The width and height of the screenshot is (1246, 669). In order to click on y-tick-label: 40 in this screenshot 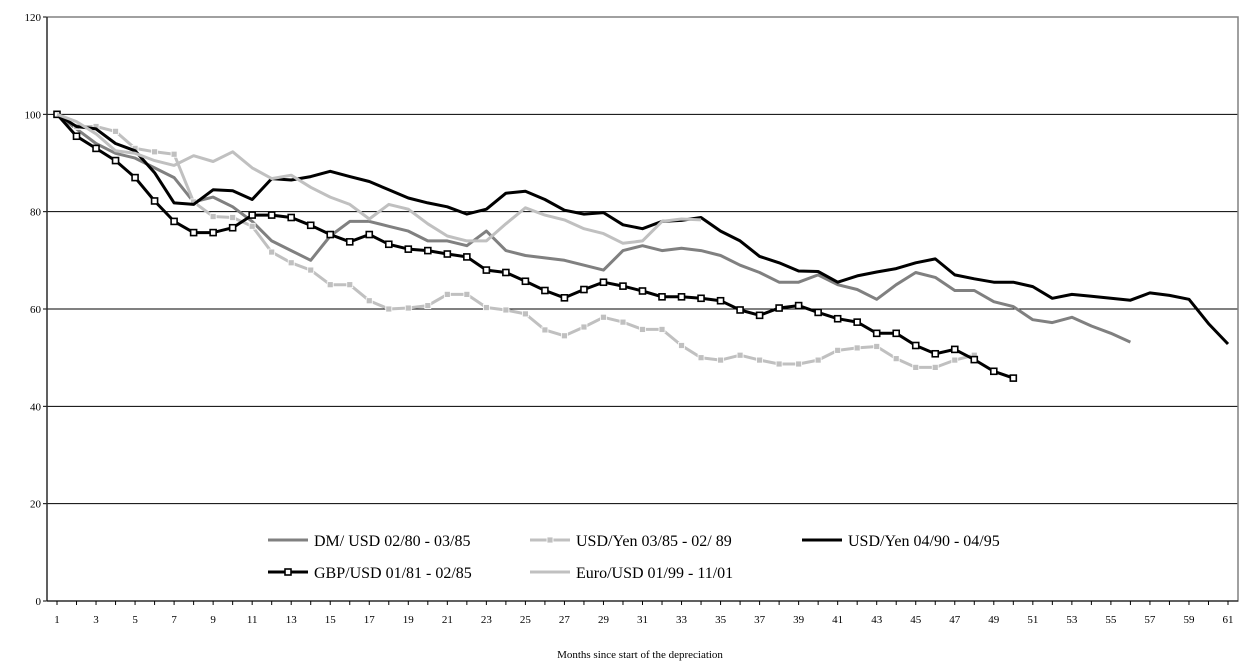, I will do `click(36, 407)`.